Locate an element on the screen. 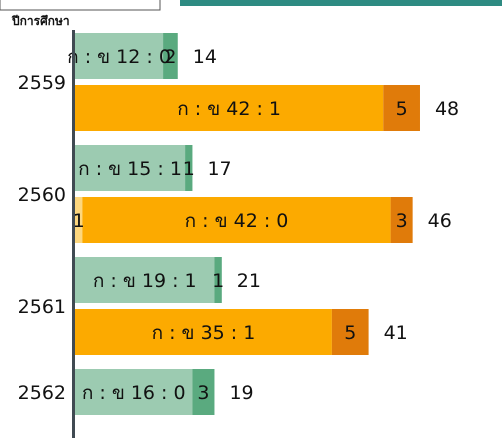 This screenshot has height=438, width=503. segment-label-2561-1-0: ก : ข 35 : 1 is located at coordinates (204, 333).